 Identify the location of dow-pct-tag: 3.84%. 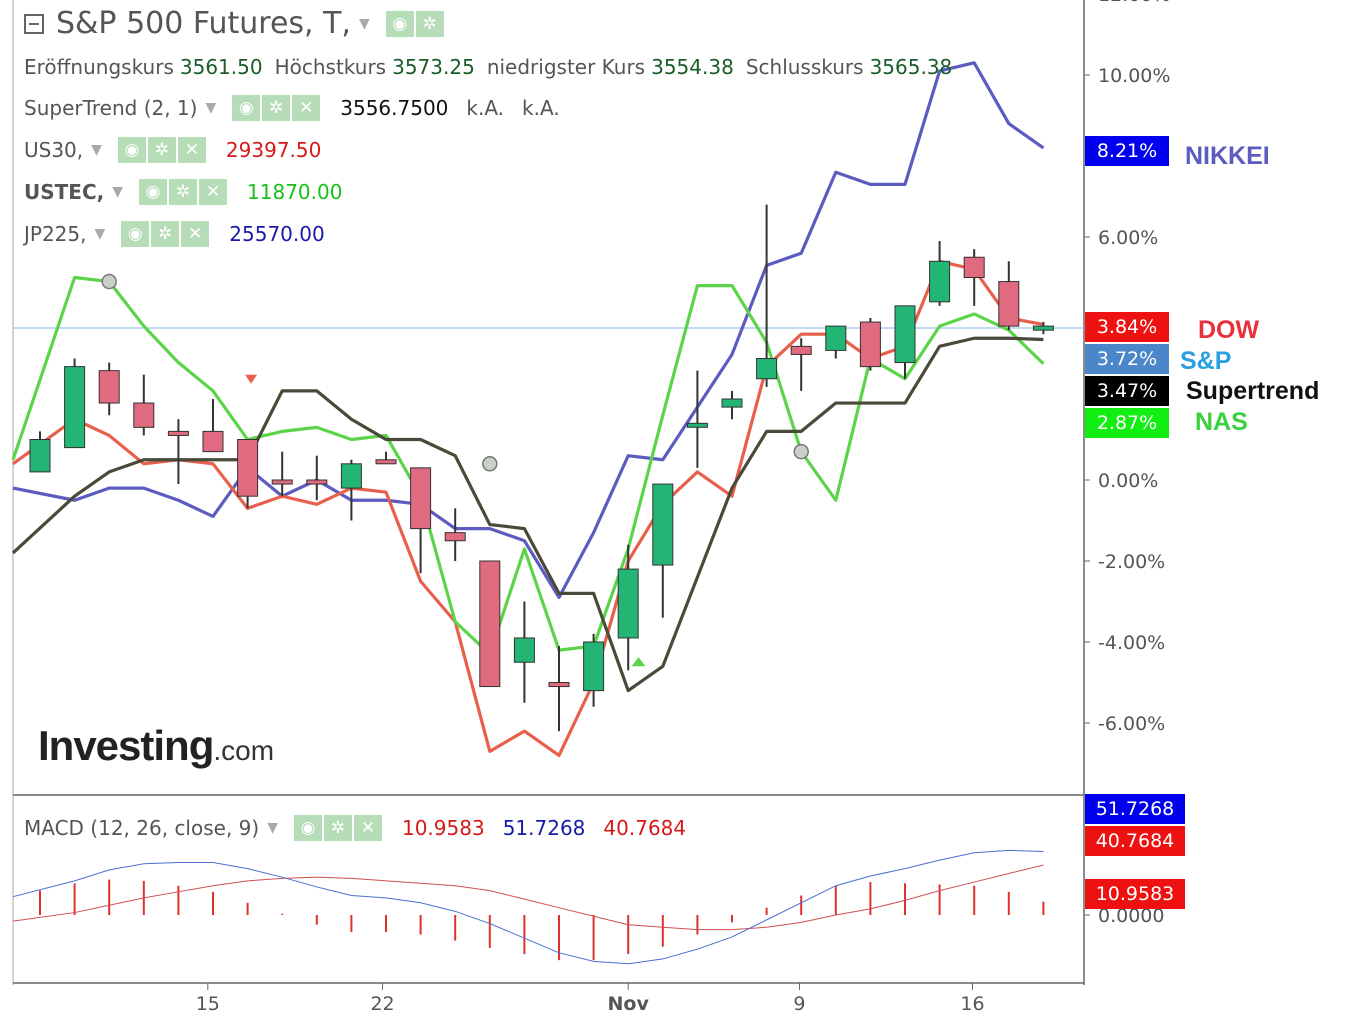
(1127, 327).